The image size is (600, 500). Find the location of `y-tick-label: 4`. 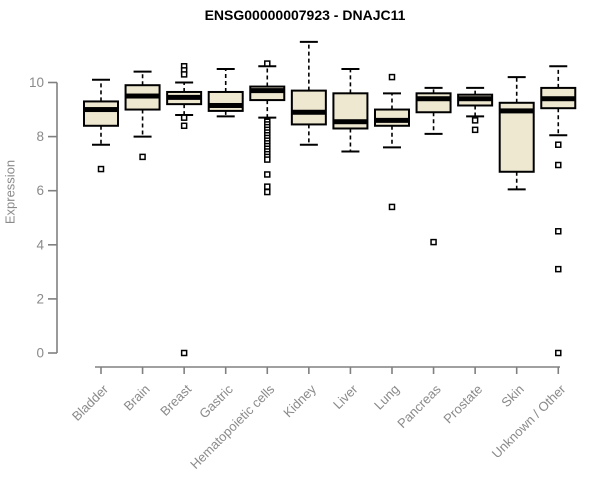

y-tick-label: 4 is located at coordinates (40, 244).